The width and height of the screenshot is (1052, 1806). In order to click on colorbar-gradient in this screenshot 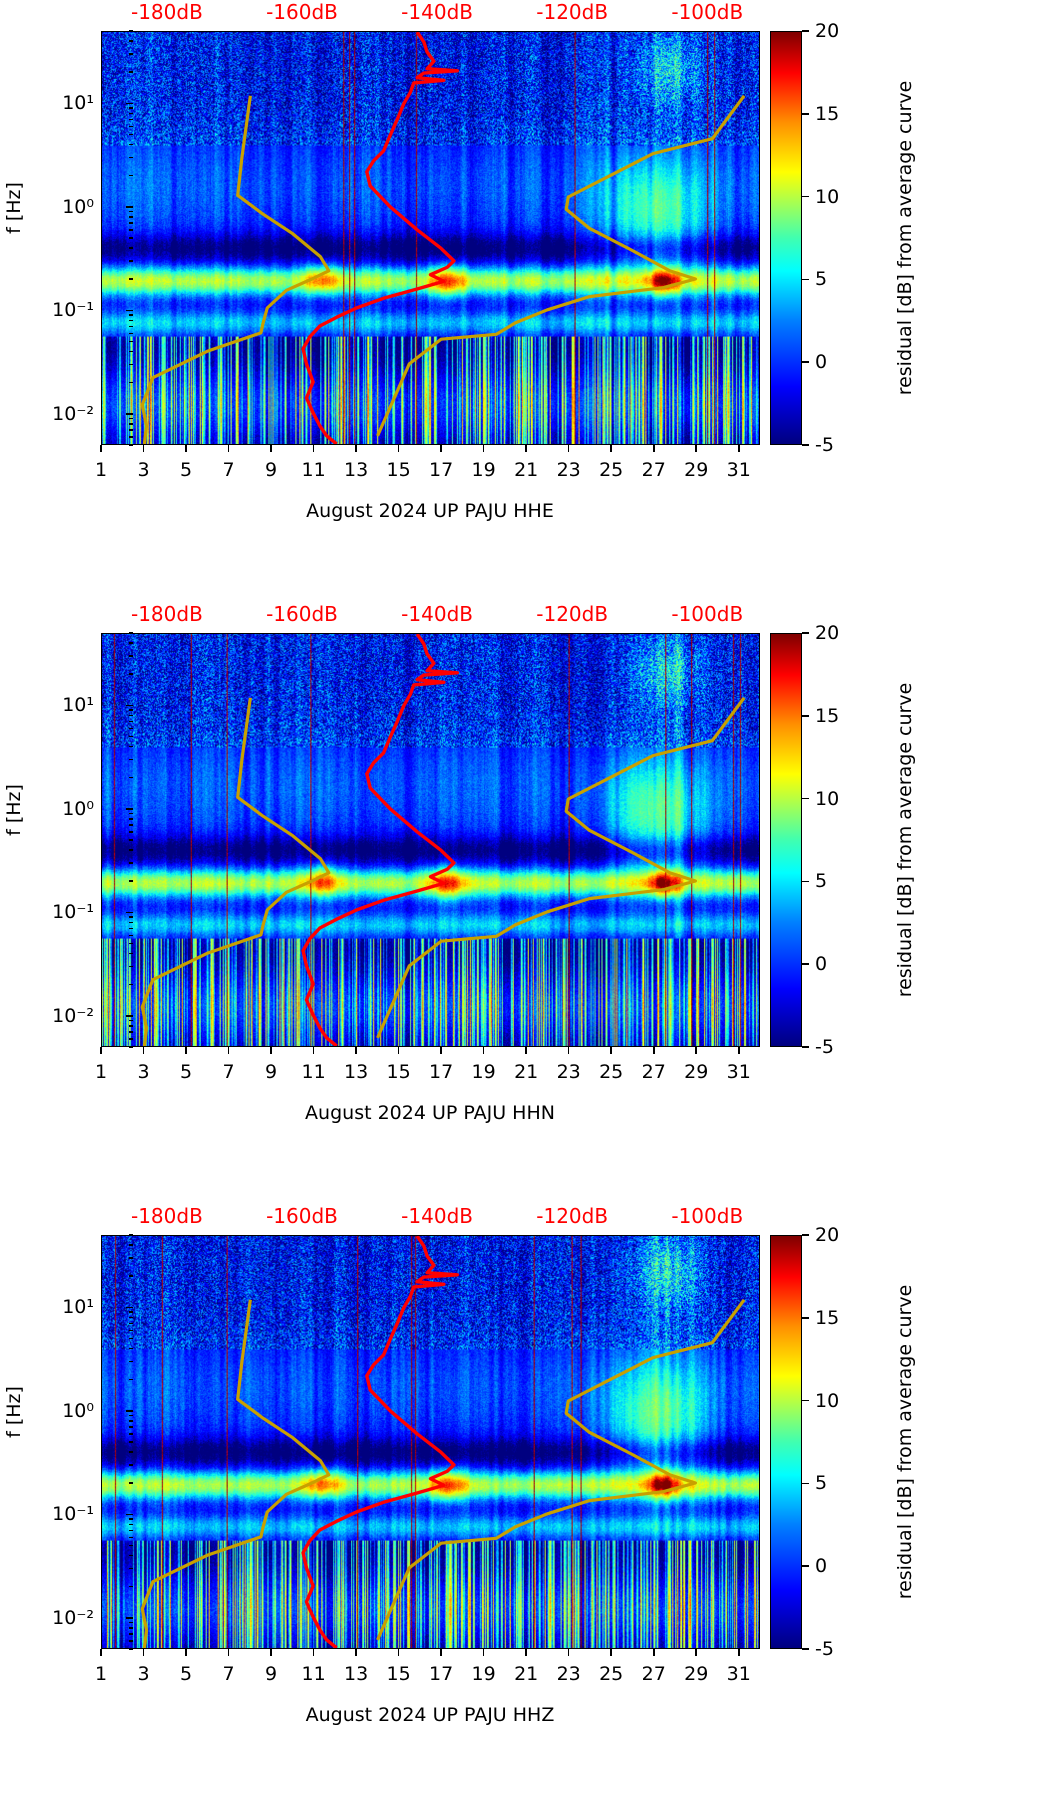, I will do `click(786, 840)`.